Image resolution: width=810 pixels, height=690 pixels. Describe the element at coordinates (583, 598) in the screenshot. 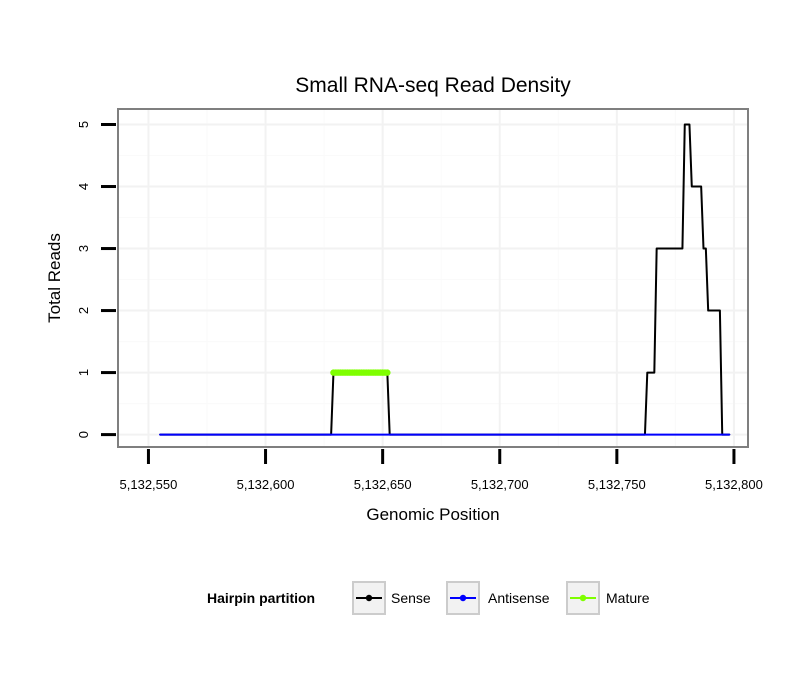

I see `legend-key-point-mature` at that location.